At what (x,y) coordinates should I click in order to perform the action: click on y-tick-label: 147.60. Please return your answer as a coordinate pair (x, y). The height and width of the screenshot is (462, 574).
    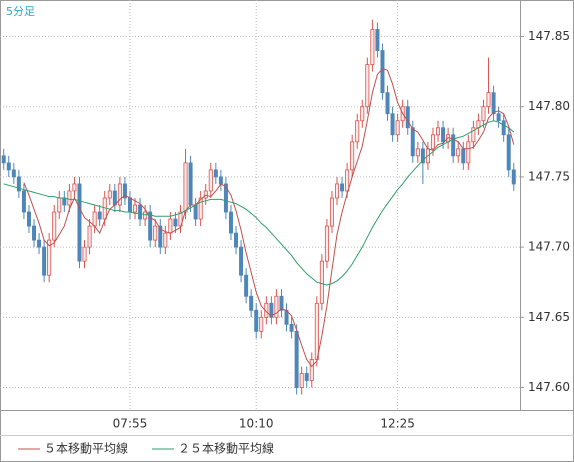
    Looking at the image, I should click on (549, 387).